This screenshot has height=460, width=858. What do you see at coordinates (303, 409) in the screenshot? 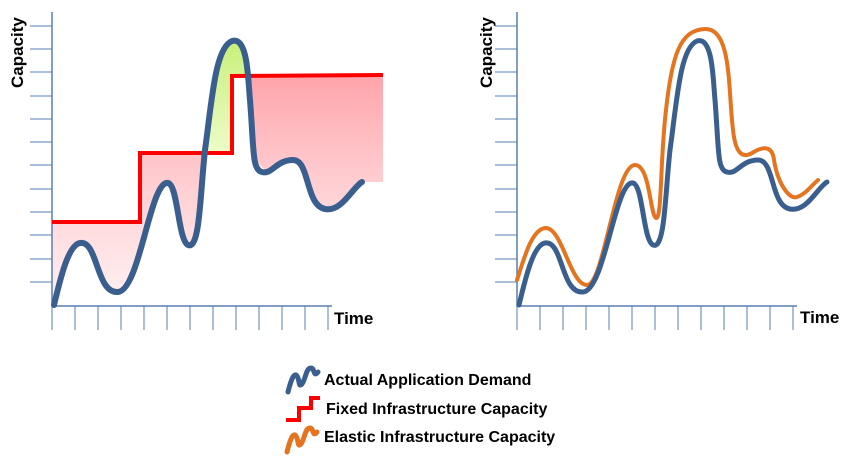
I see `step-icon` at bounding box center [303, 409].